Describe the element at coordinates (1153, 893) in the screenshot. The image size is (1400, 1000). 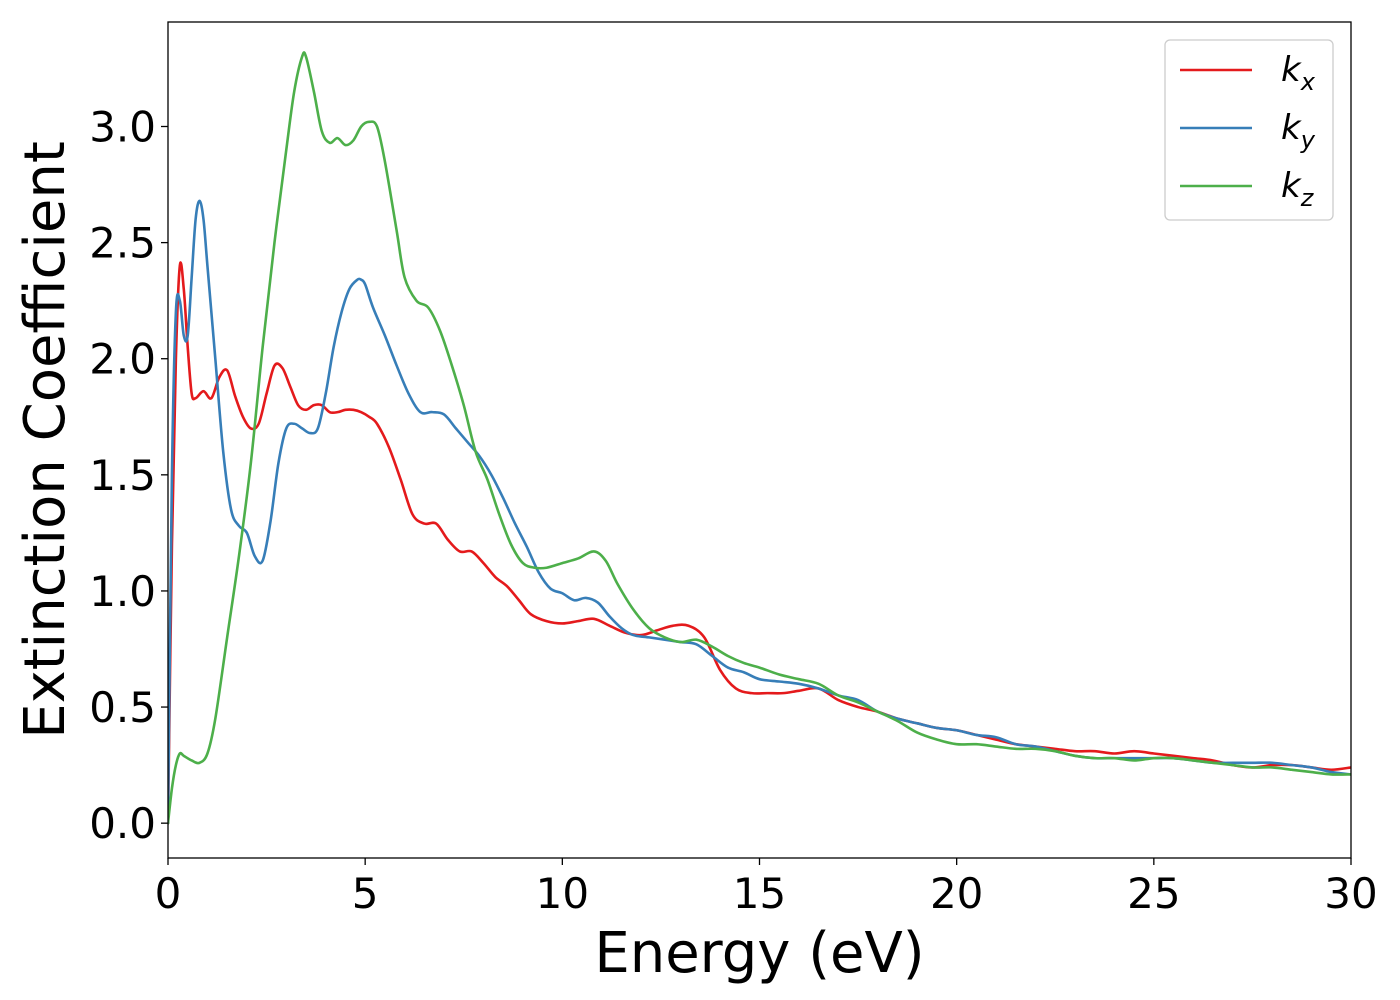
I see `x-tick-label: 25` at that location.